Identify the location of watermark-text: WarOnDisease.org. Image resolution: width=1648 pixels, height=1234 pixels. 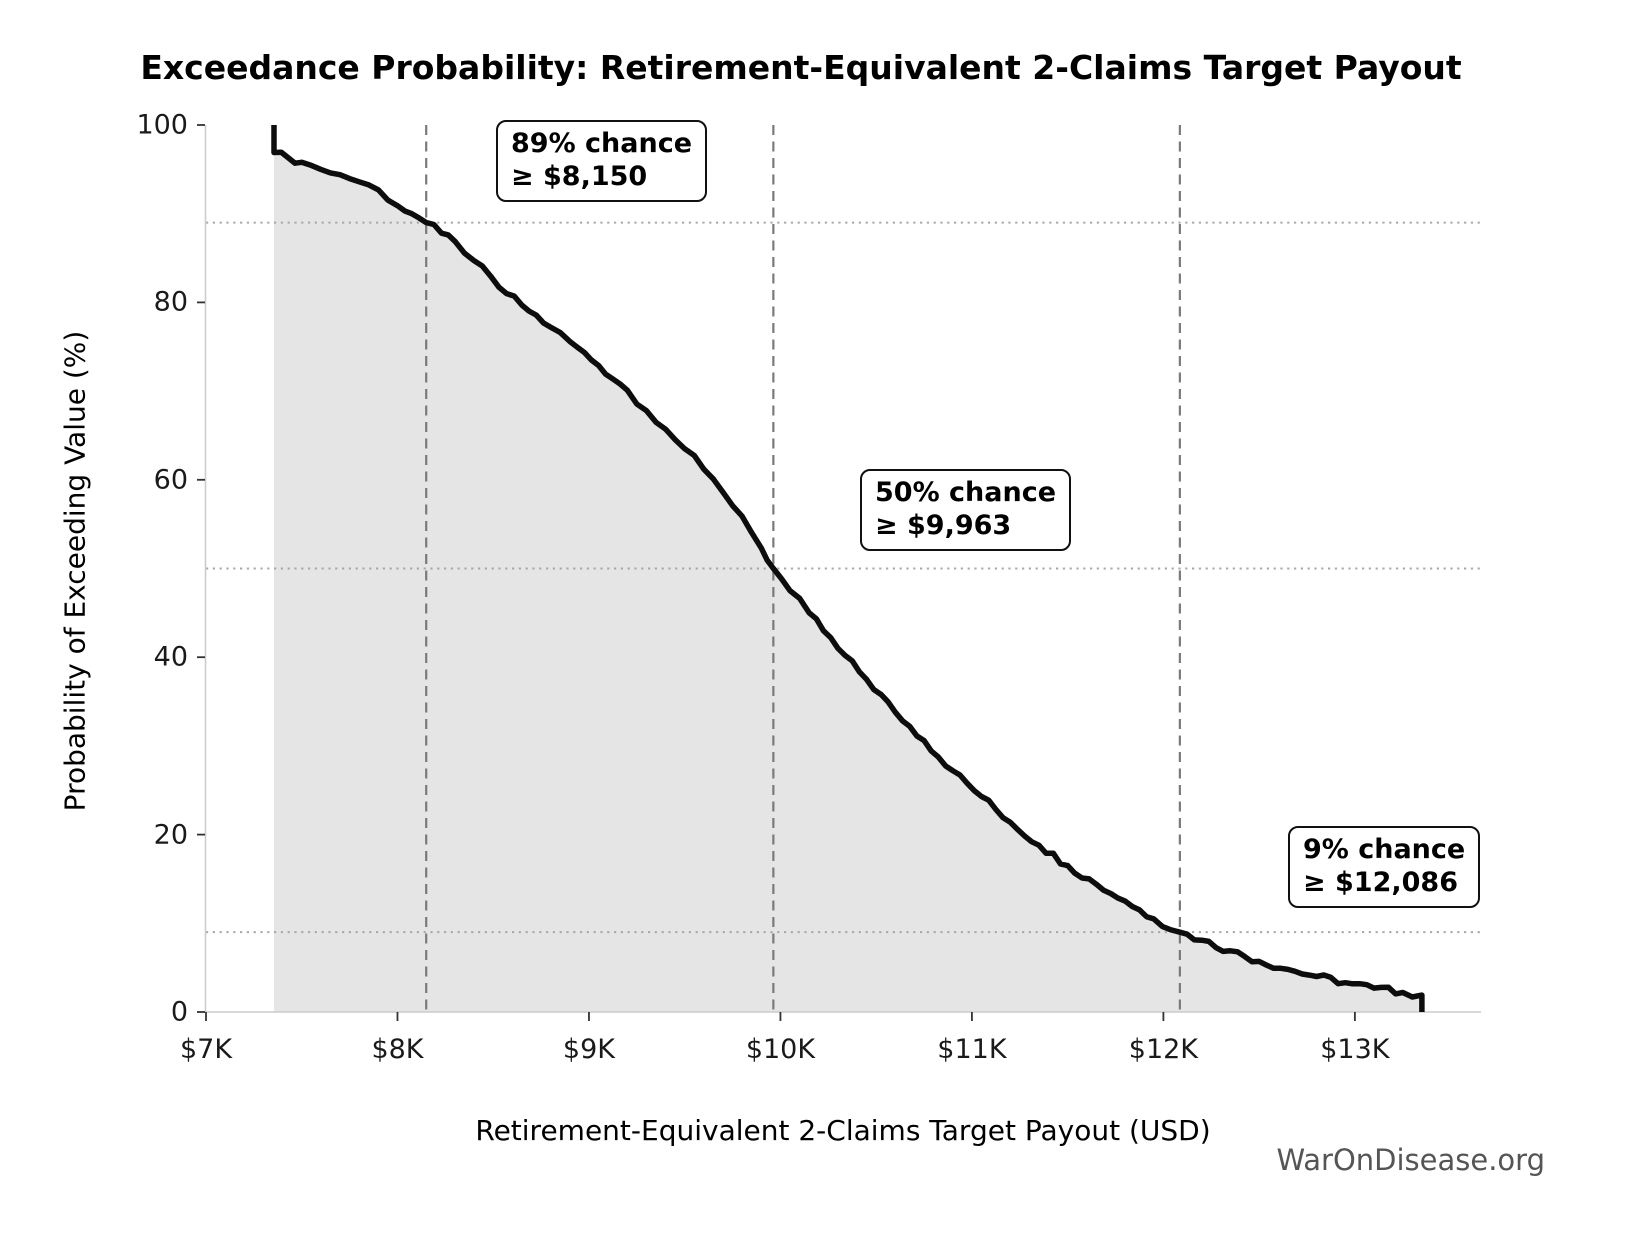
(1410, 1160).